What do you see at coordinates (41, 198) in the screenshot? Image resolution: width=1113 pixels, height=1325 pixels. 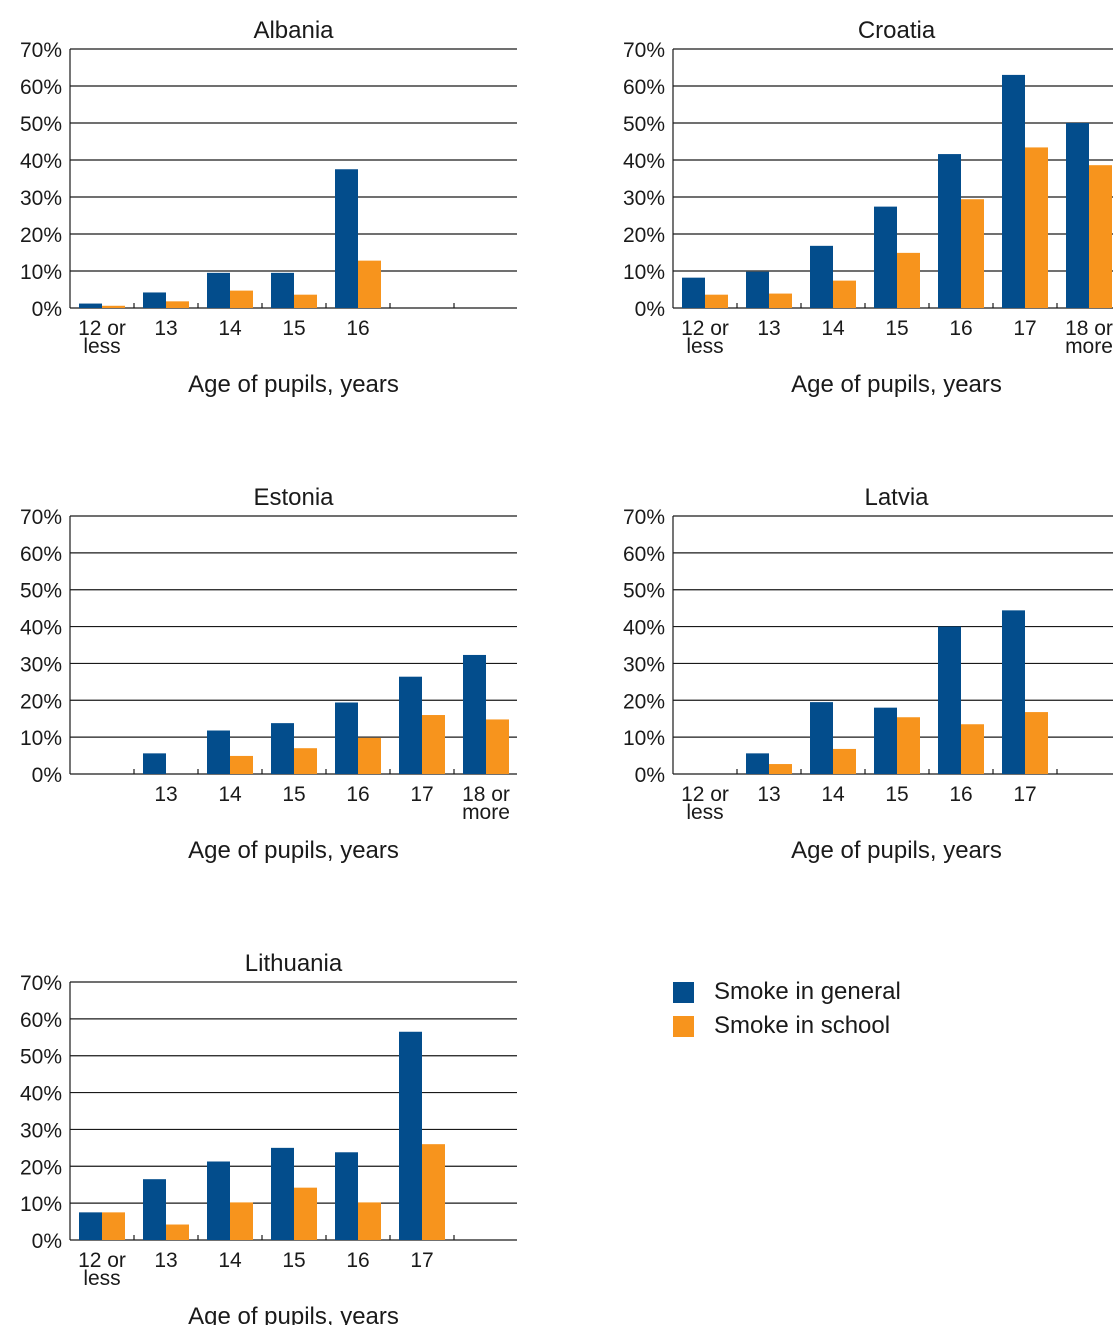 I see `y-tick-label: 30%` at bounding box center [41, 198].